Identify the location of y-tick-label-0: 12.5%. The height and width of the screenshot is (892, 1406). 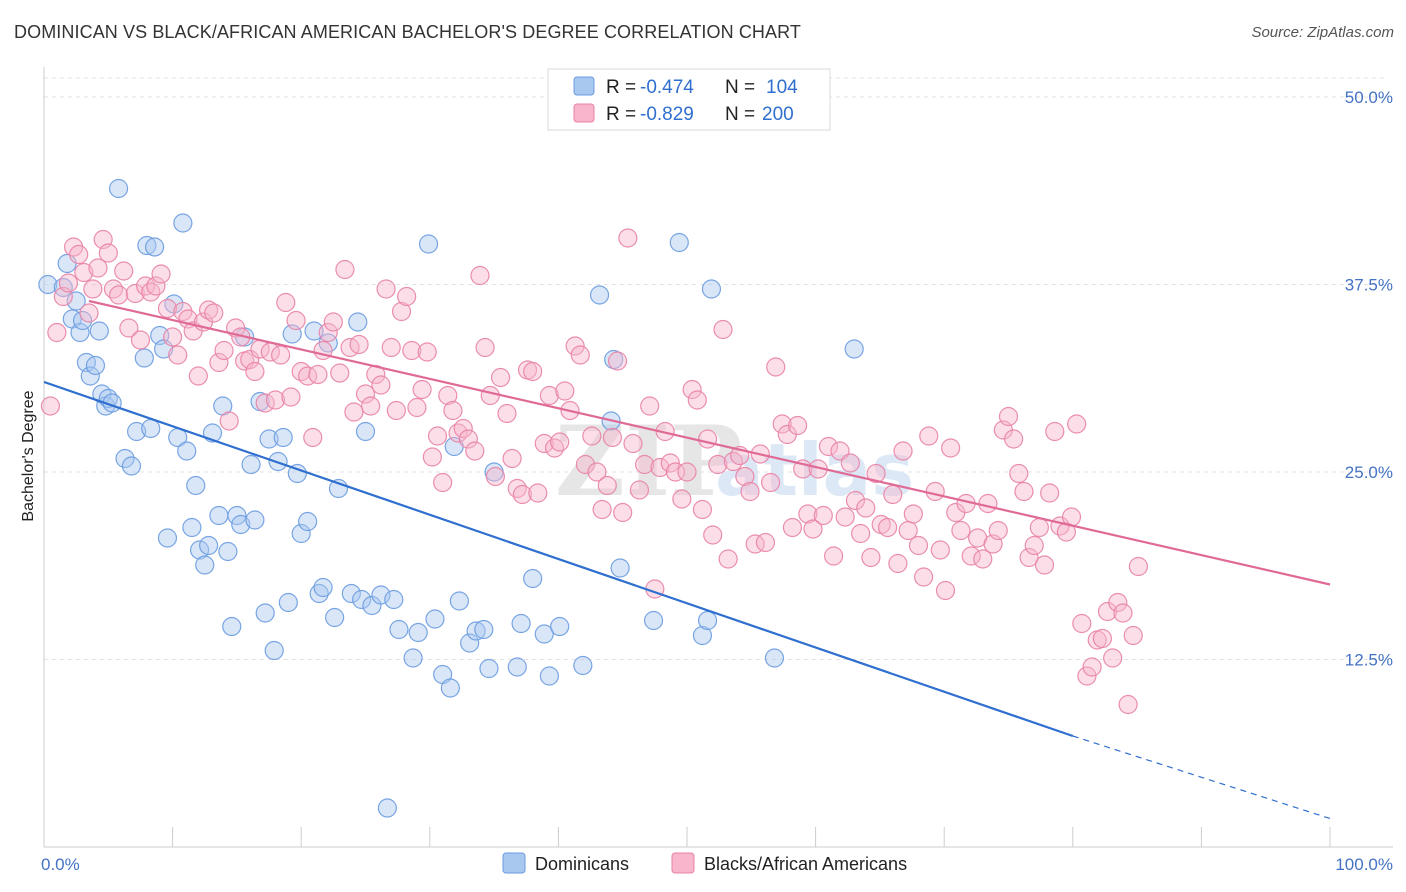
(1369, 660).